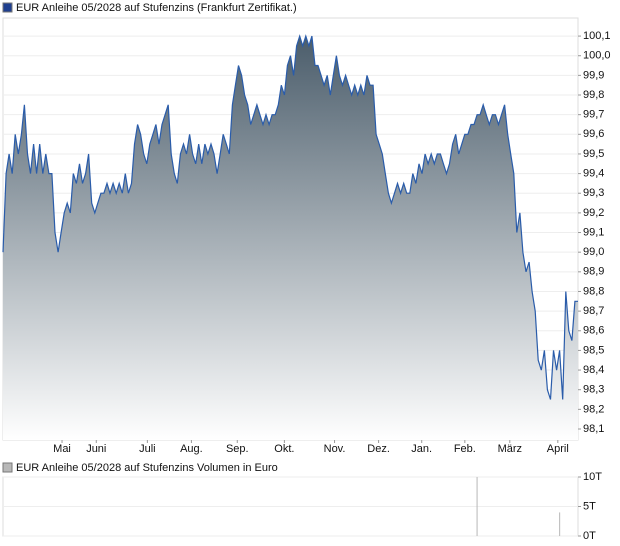 The width and height of the screenshot is (620, 546). I want to click on y-tick-label: 99,3, so click(593, 193).